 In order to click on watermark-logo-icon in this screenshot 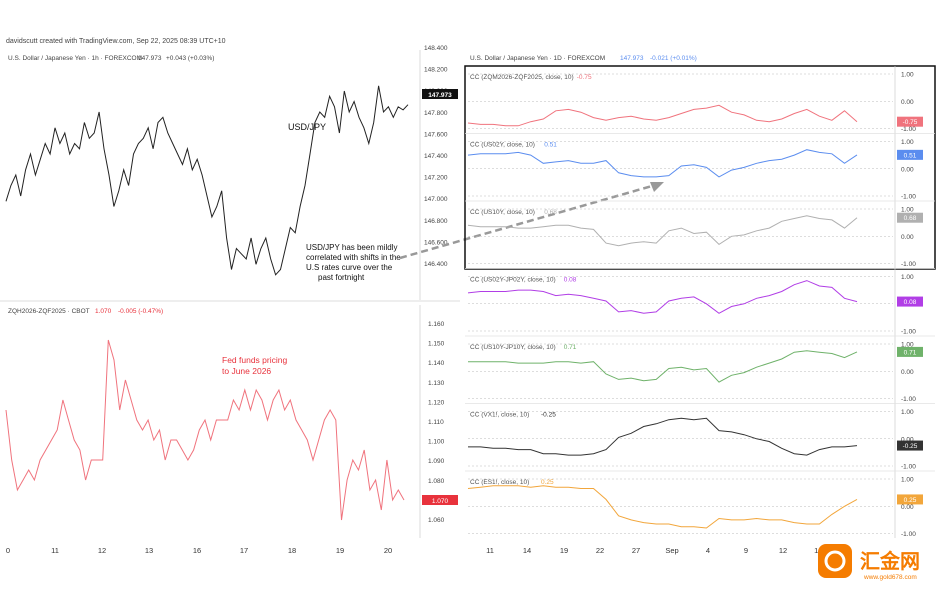, I will do `click(835, 561)`.